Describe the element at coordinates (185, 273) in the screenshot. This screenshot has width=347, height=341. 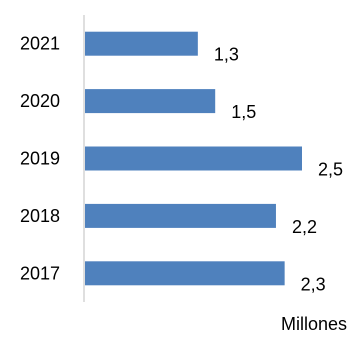
I see `bar-2017` at that location.